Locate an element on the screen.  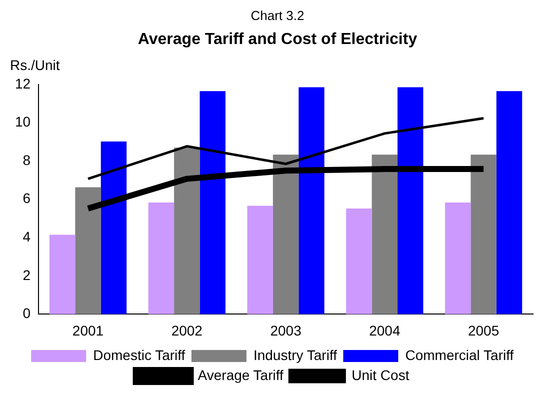
legend-label: Industry Tariff is located at coordinates (295, 354).